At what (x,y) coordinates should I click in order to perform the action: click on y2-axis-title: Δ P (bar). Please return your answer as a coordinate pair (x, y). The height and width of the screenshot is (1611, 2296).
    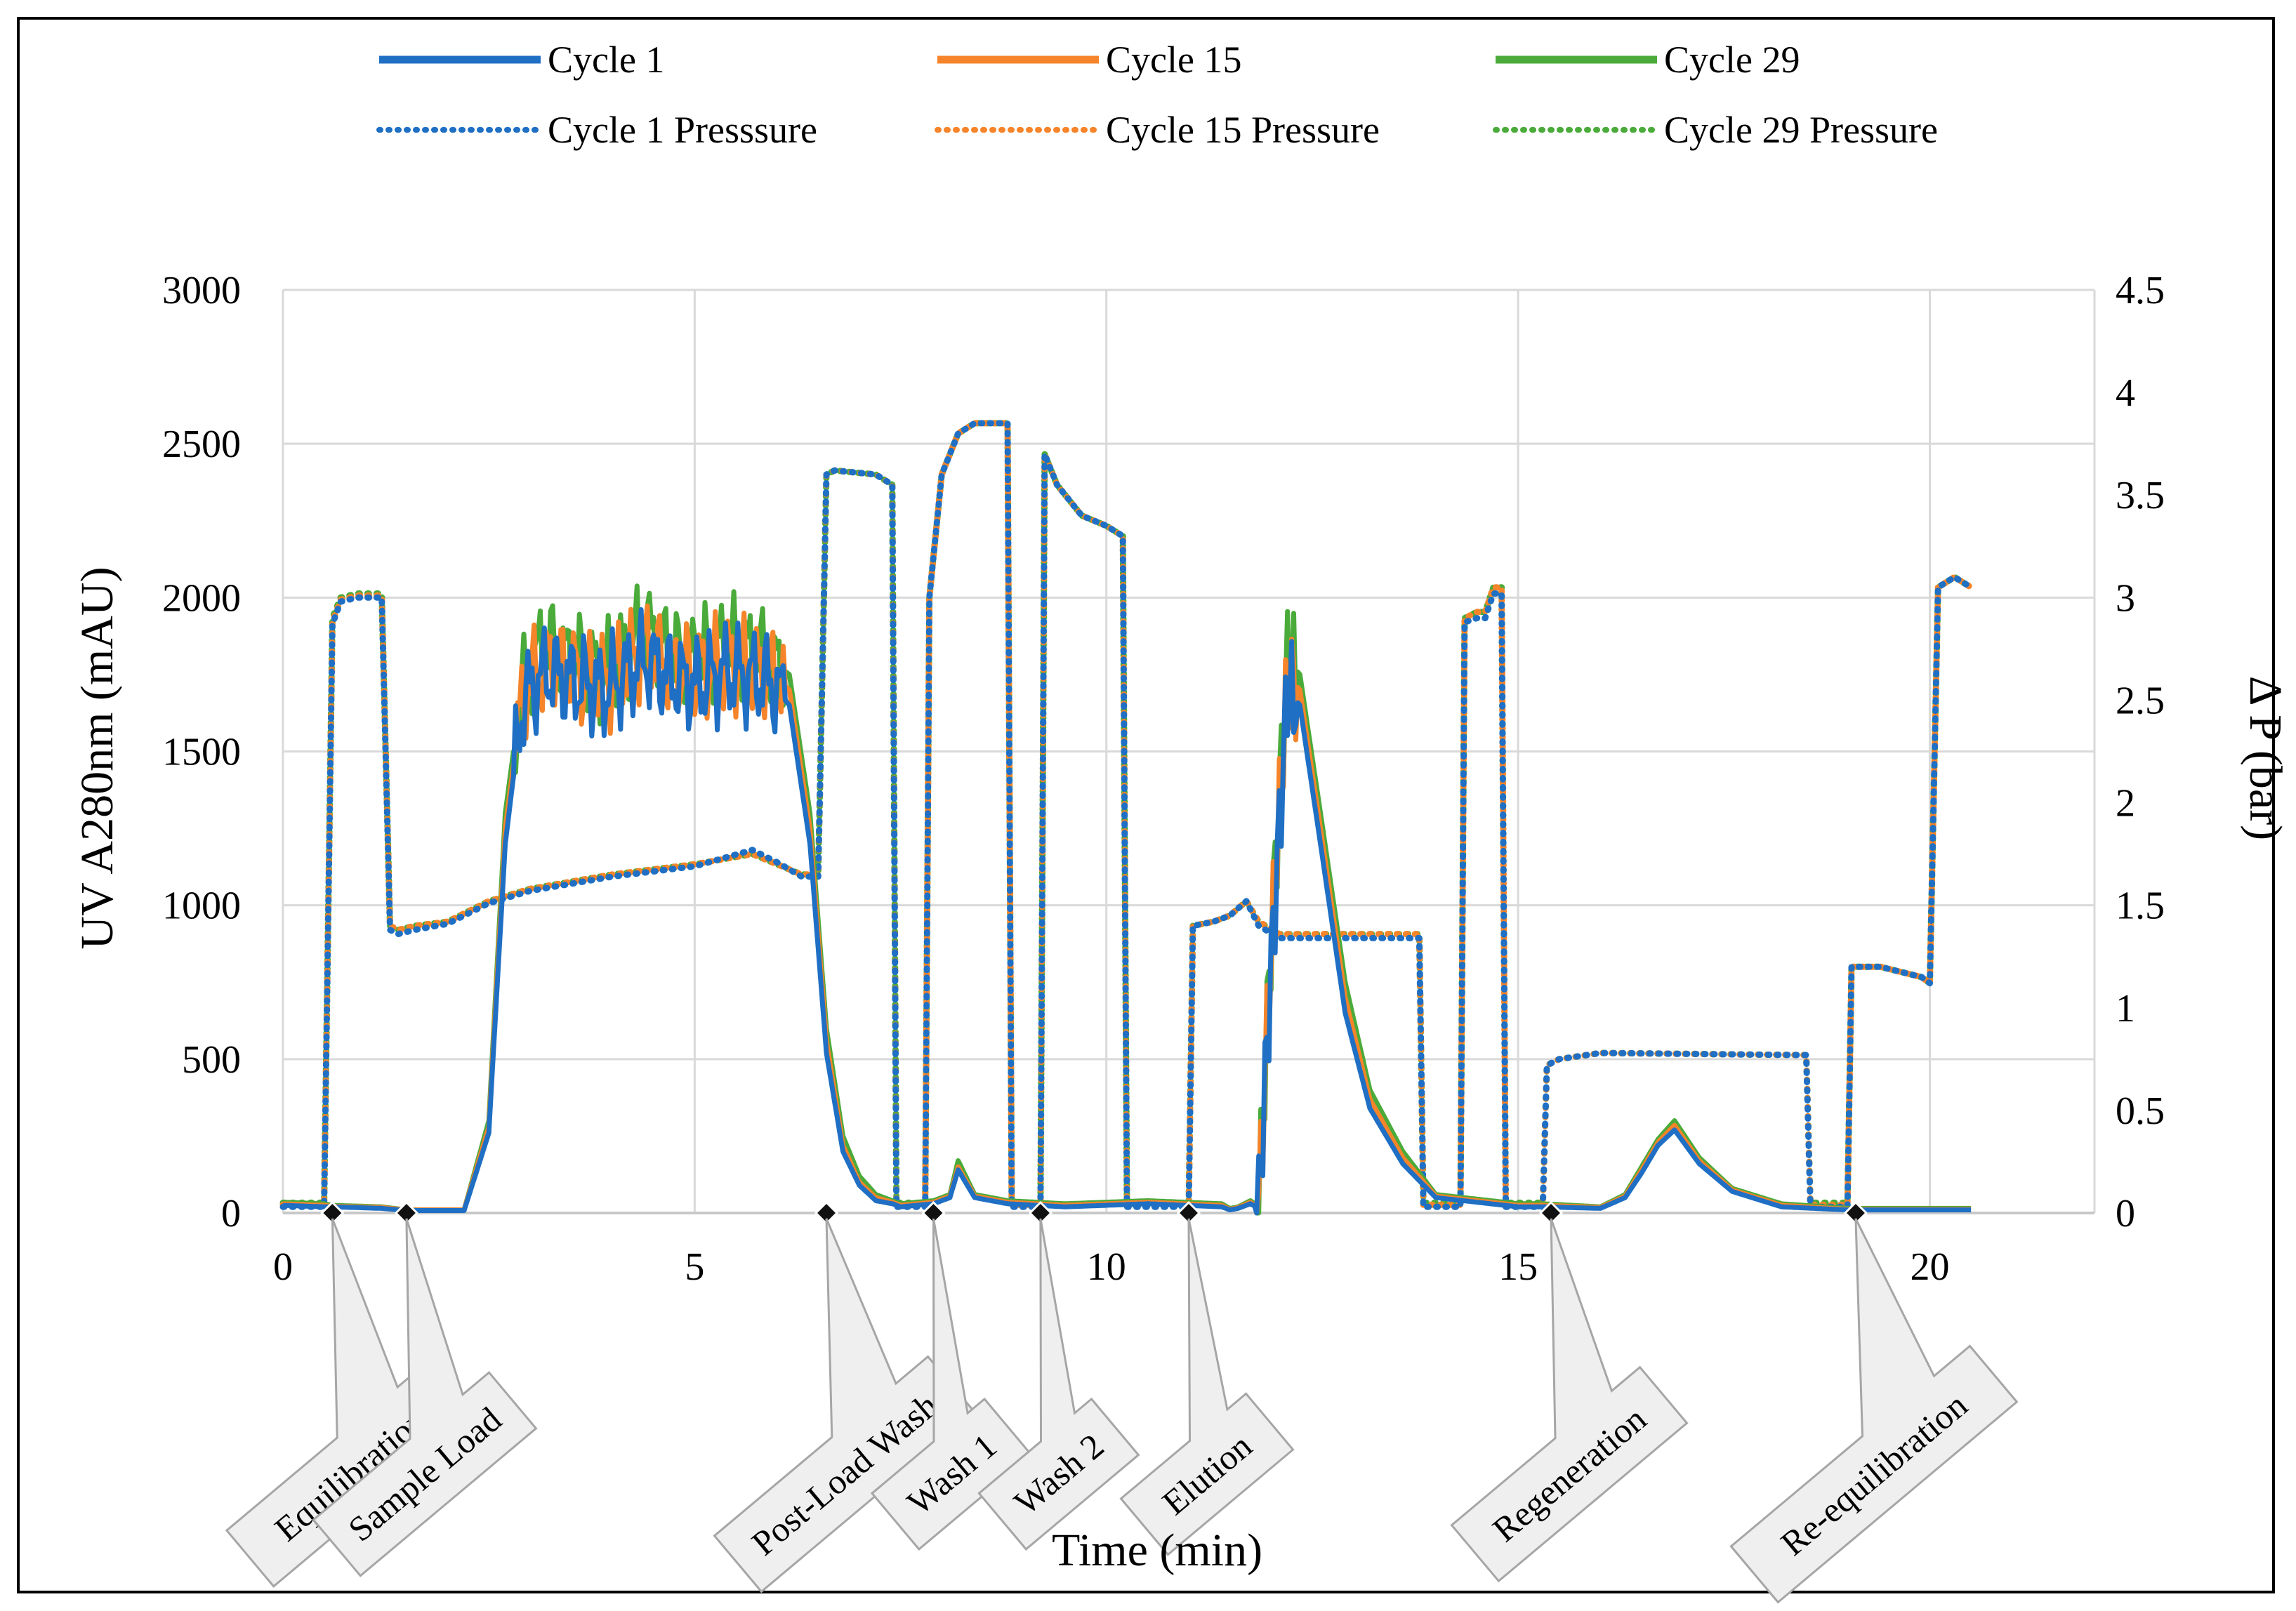
    Looking at the image, I should click on (2265, 758).